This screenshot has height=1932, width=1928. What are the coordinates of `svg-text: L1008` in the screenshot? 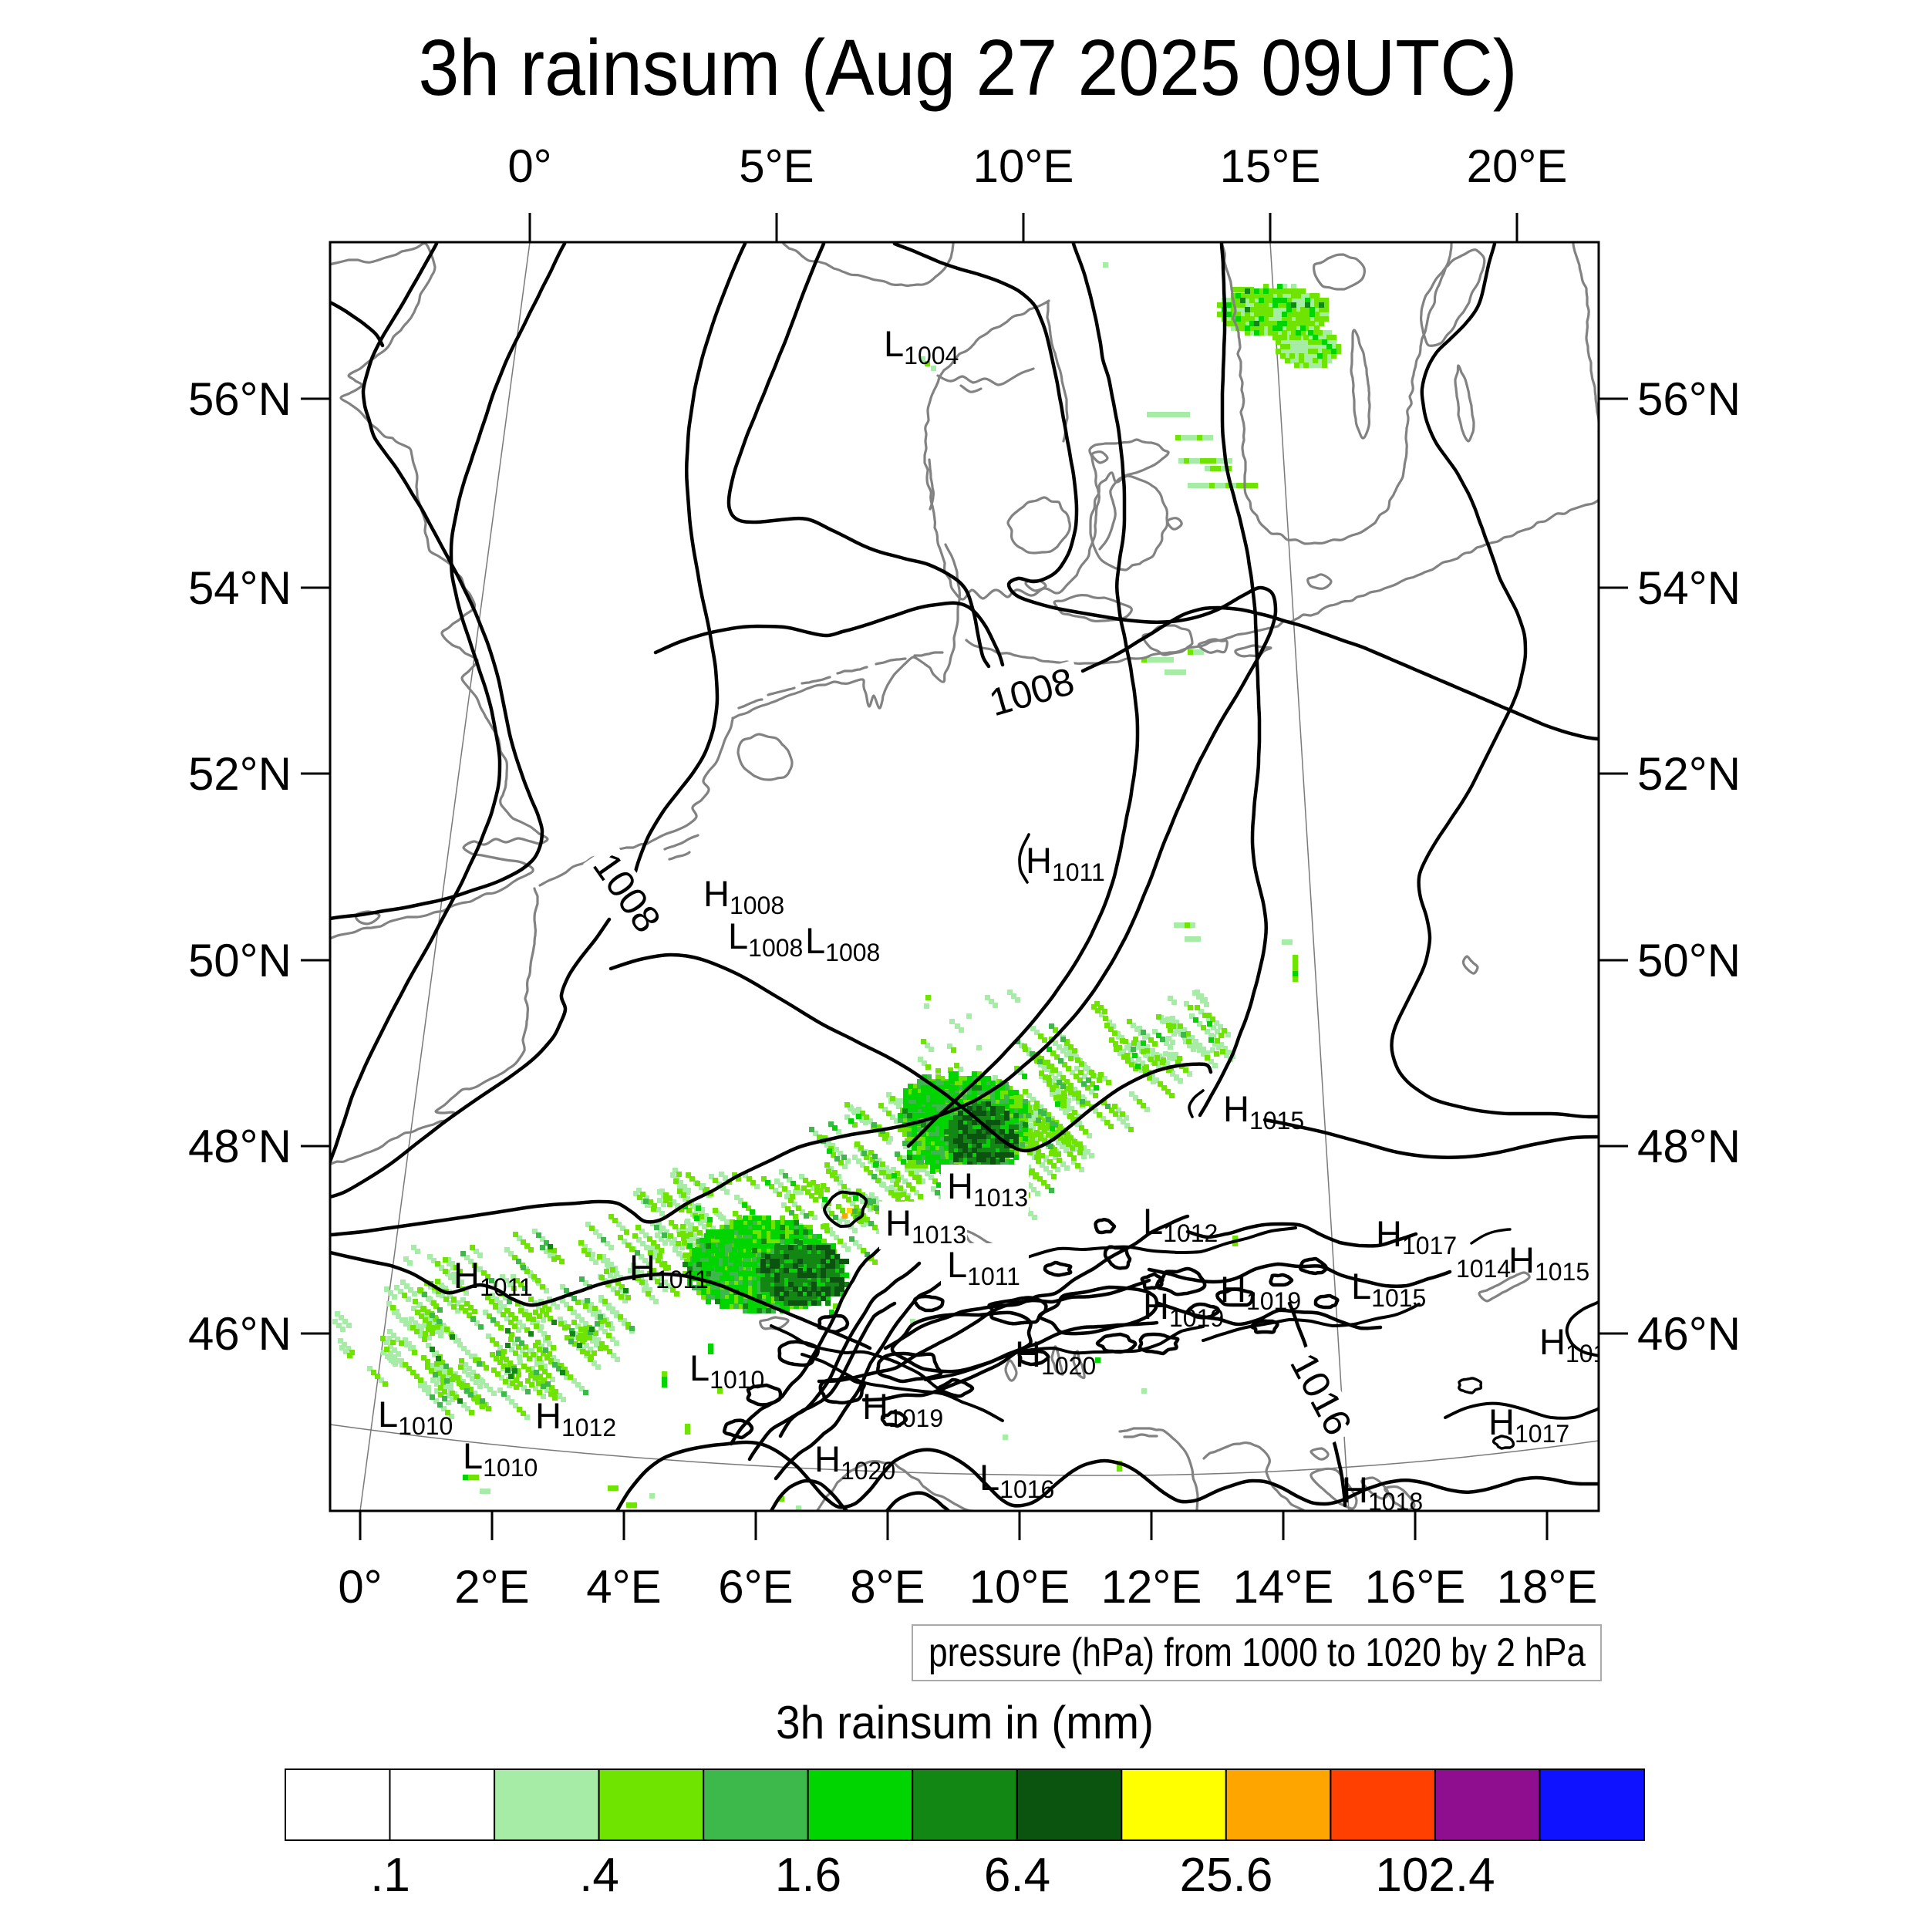 It's located at (842, 943).